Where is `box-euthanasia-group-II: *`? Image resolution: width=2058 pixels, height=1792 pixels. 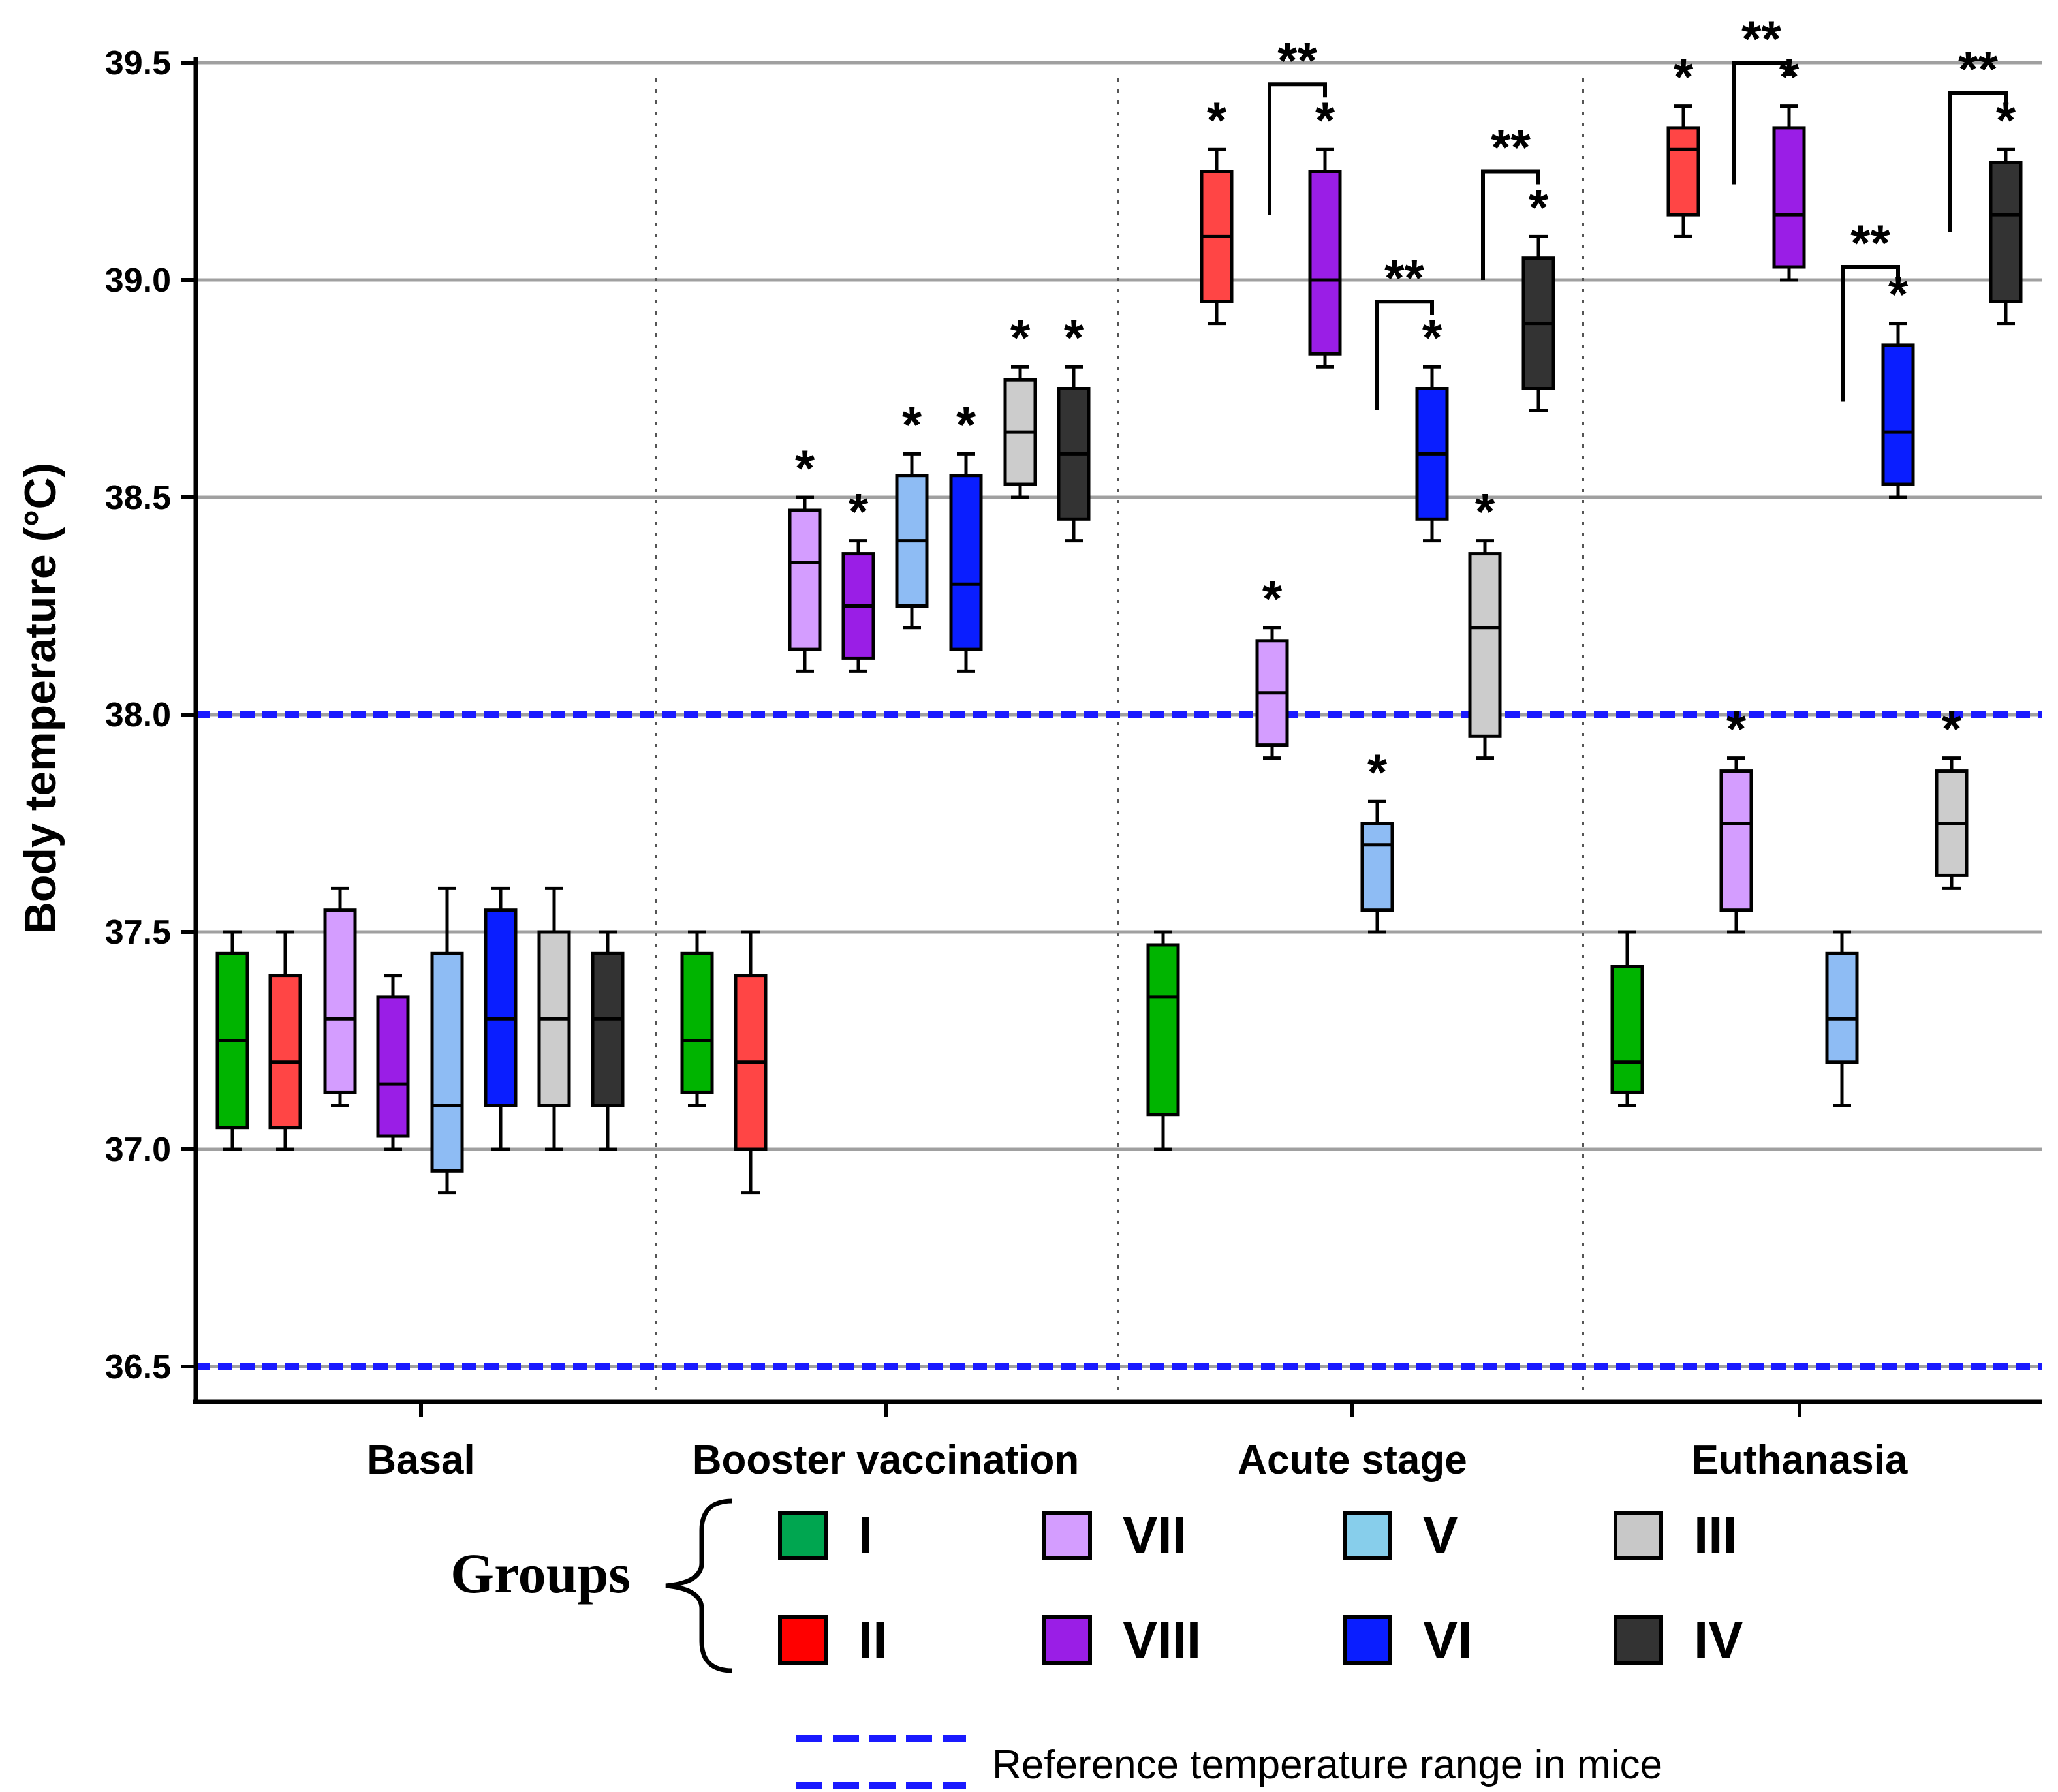
box-euthanasia-group-II: * is located at coordinates (1683, 143).